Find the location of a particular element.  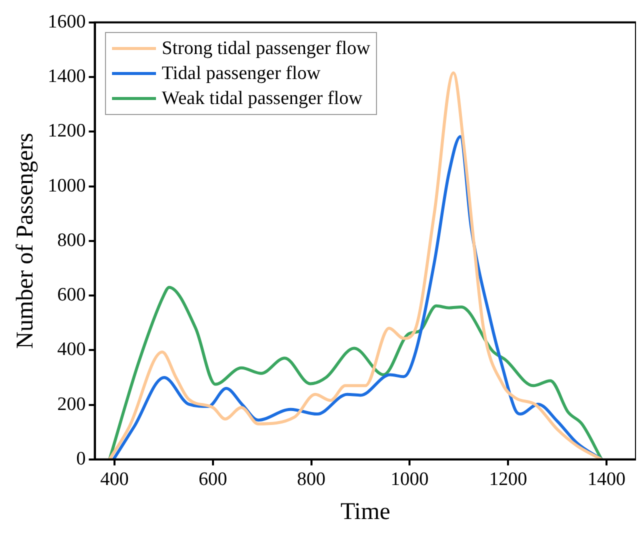

legend-label: Tidal passenger flow is located at coordinates (241, 74).